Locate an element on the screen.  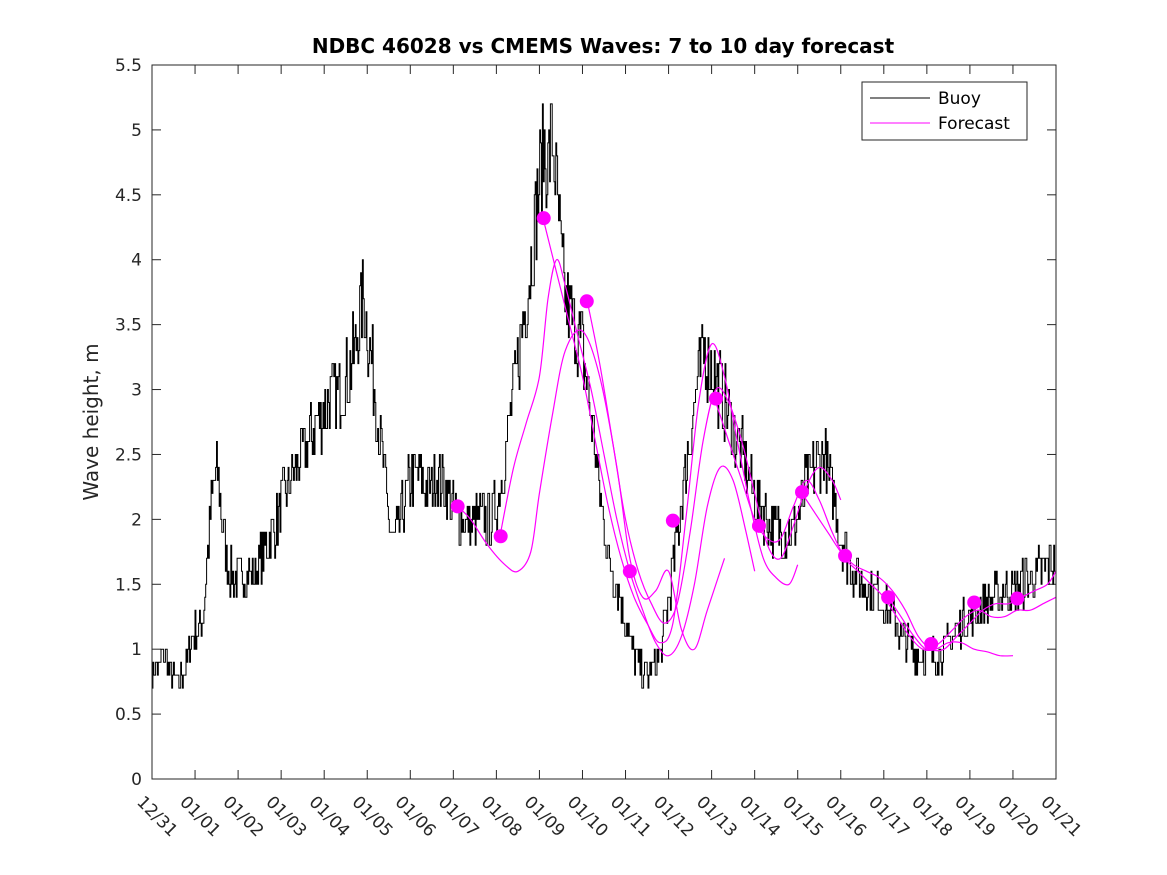
legend: Buoy Forecast is located at coordinates (944, 111).